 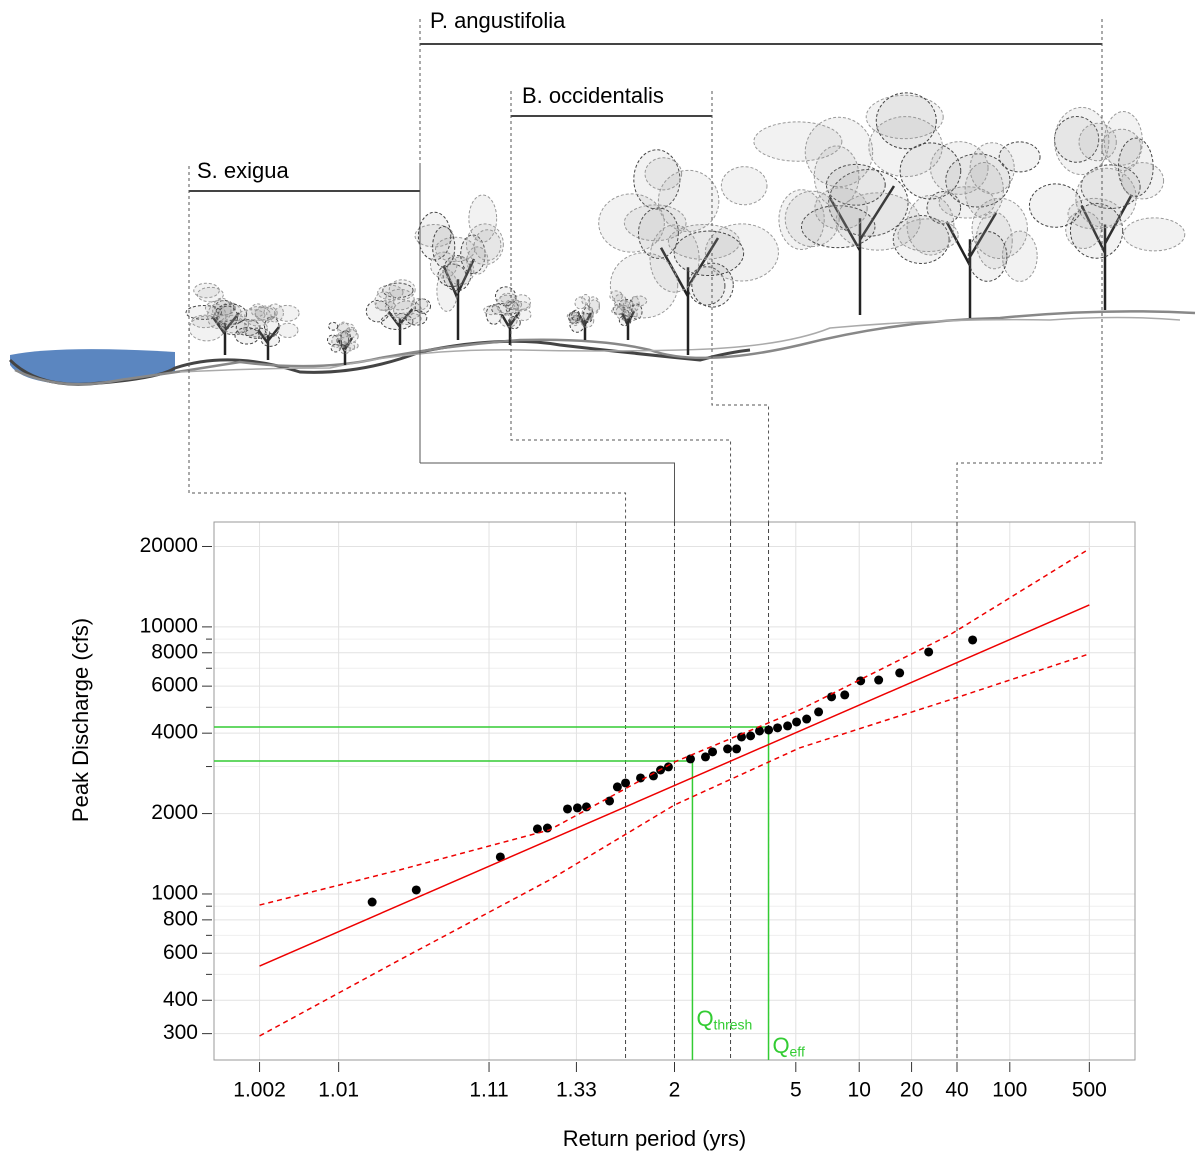 I want to click on x-axis-title: Return period (yrs), so click(x=654, y=1138).